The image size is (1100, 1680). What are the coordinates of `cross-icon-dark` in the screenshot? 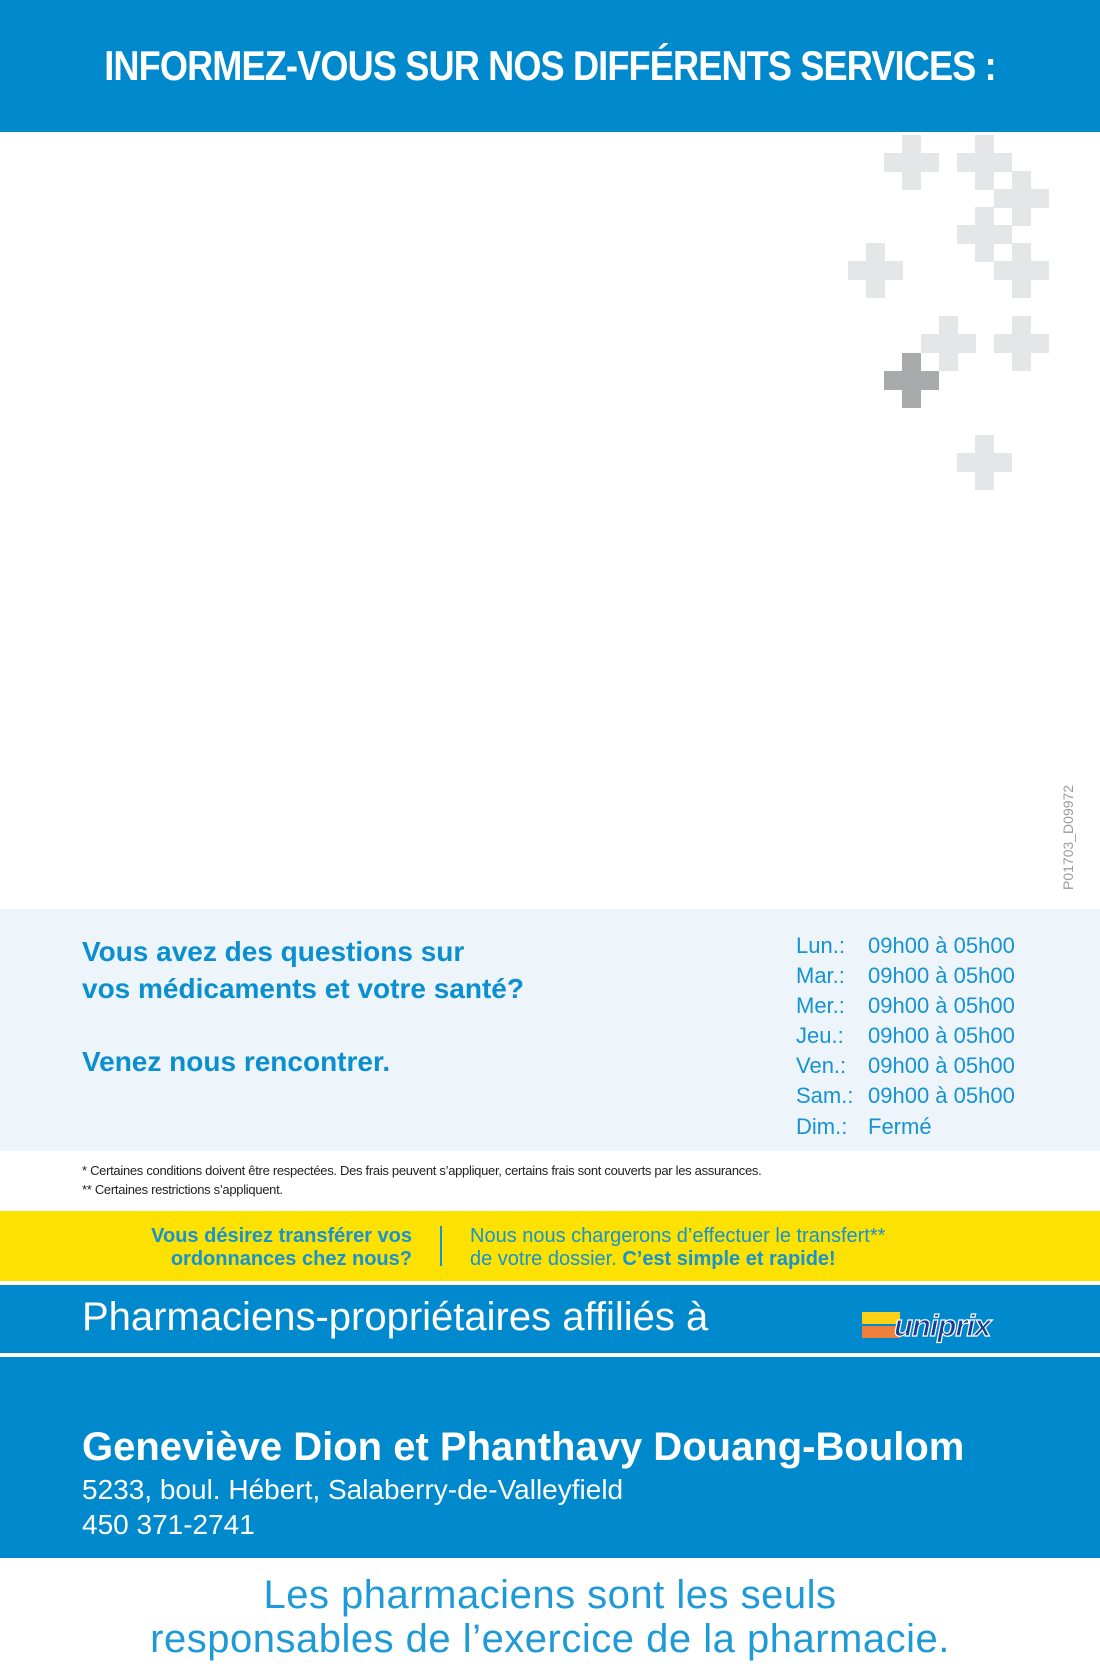 It's located at (911, 380).